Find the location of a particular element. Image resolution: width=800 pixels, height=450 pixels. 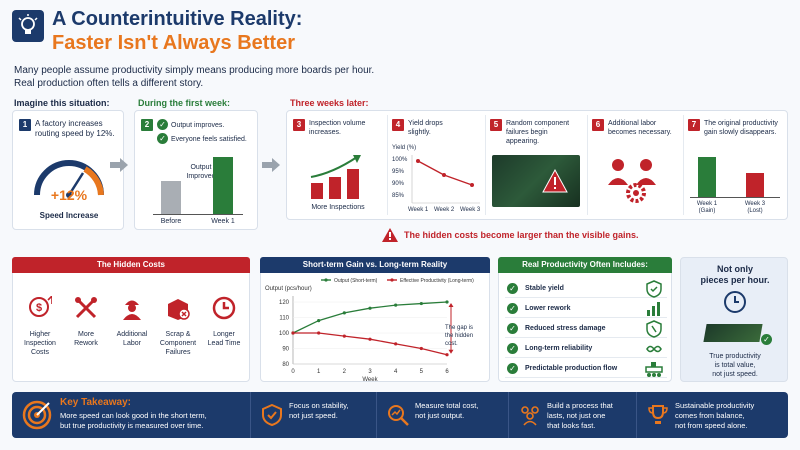

conveyor-icon is located at coordinates (654, 369).